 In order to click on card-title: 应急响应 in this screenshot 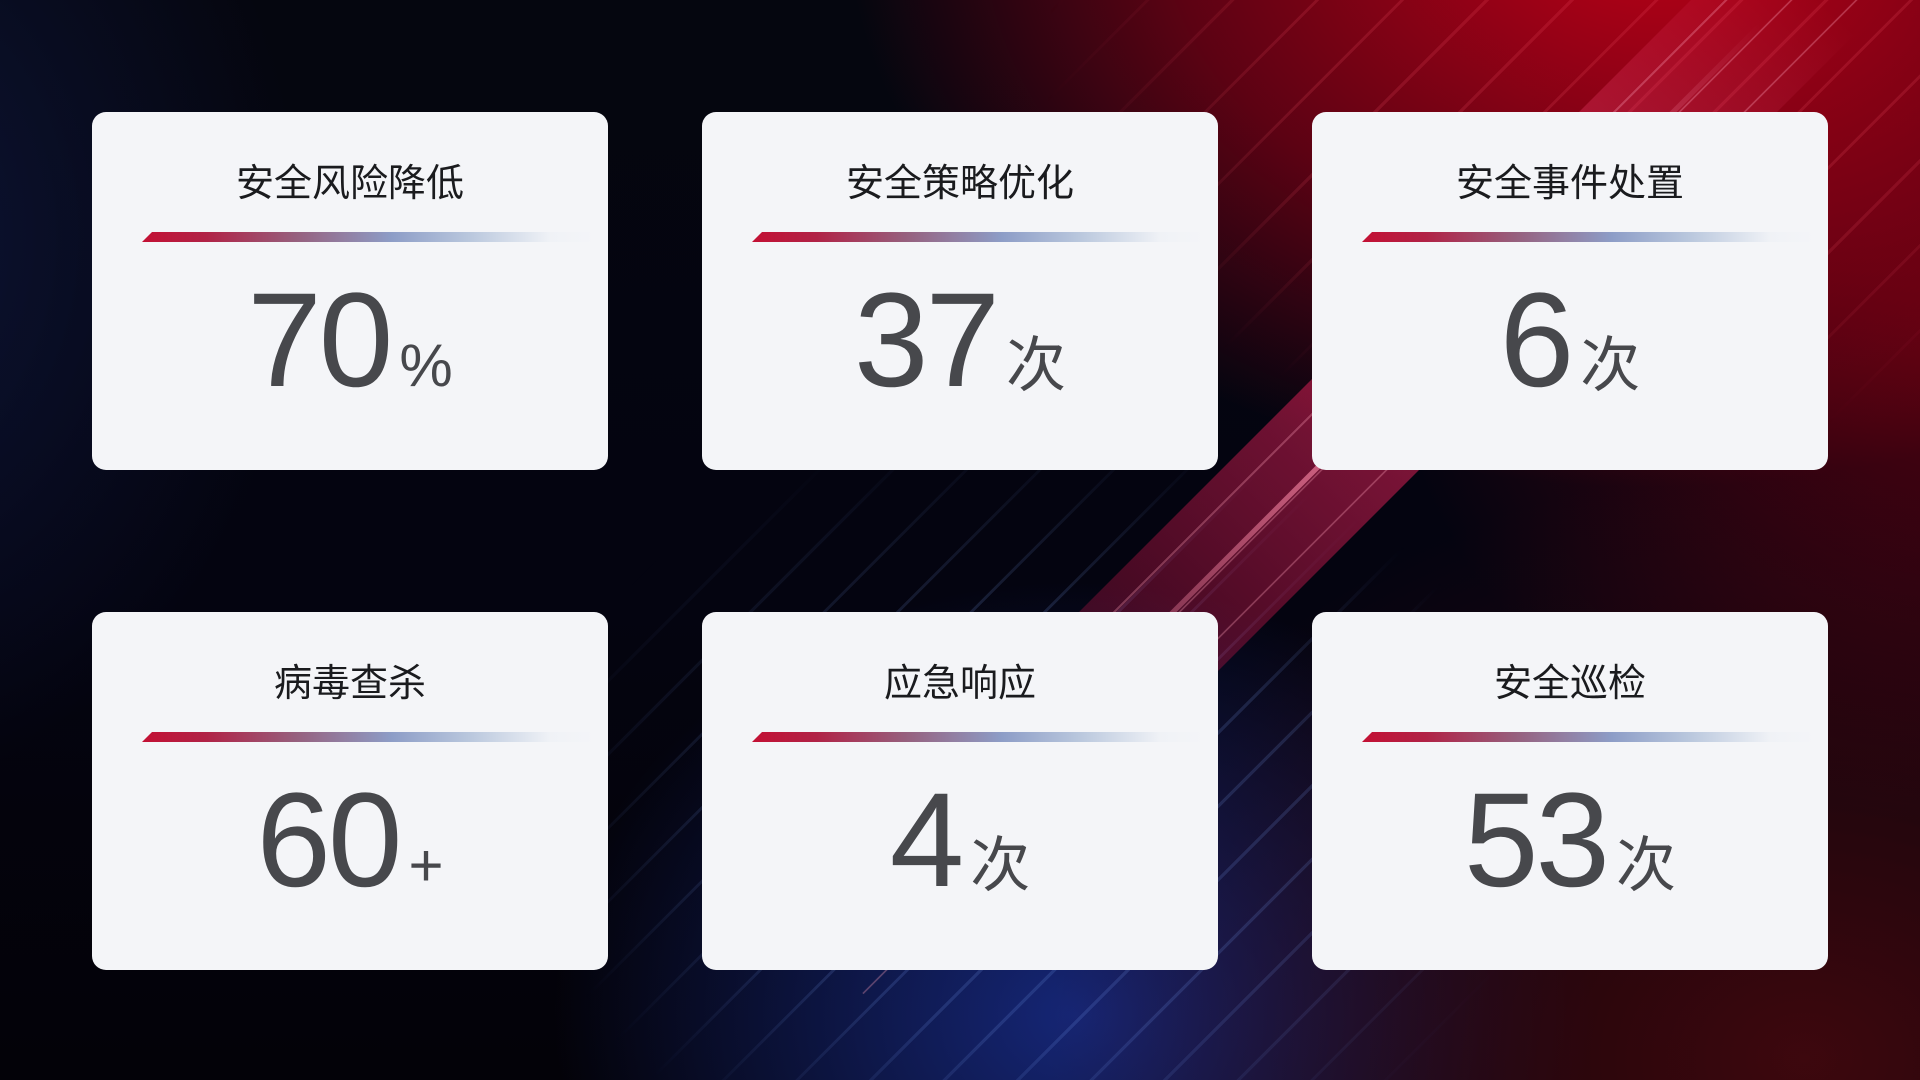, I will do `click(959, 684)`.